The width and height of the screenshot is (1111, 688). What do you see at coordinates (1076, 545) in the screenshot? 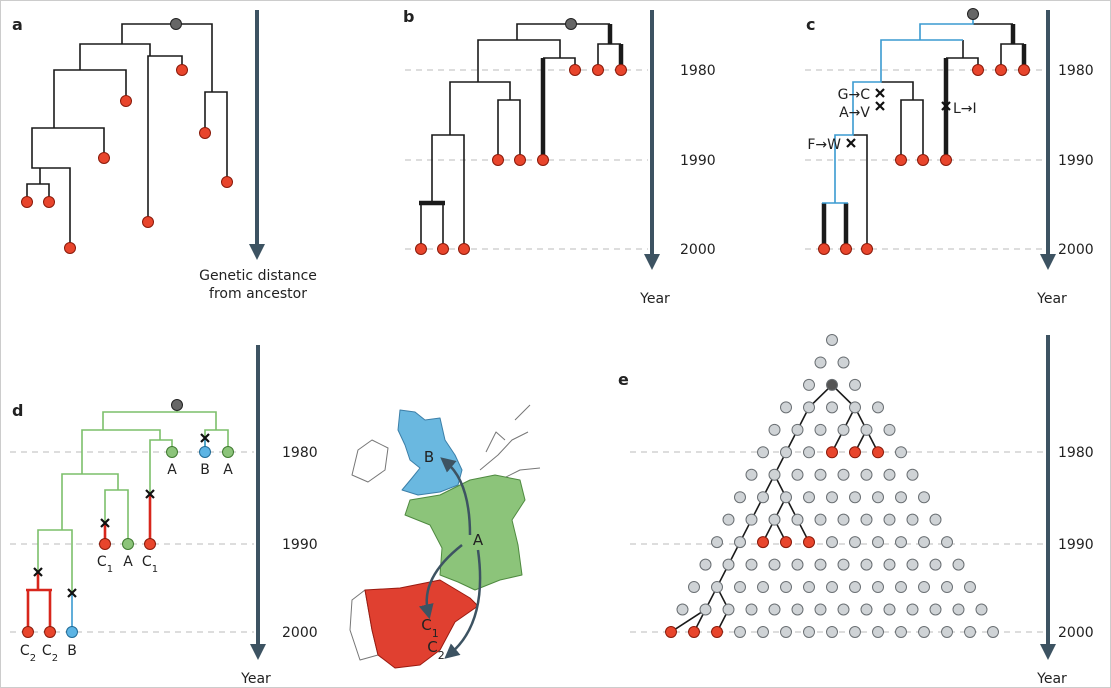
I see `year-label: 1990` at bounding box center [1076, 545].